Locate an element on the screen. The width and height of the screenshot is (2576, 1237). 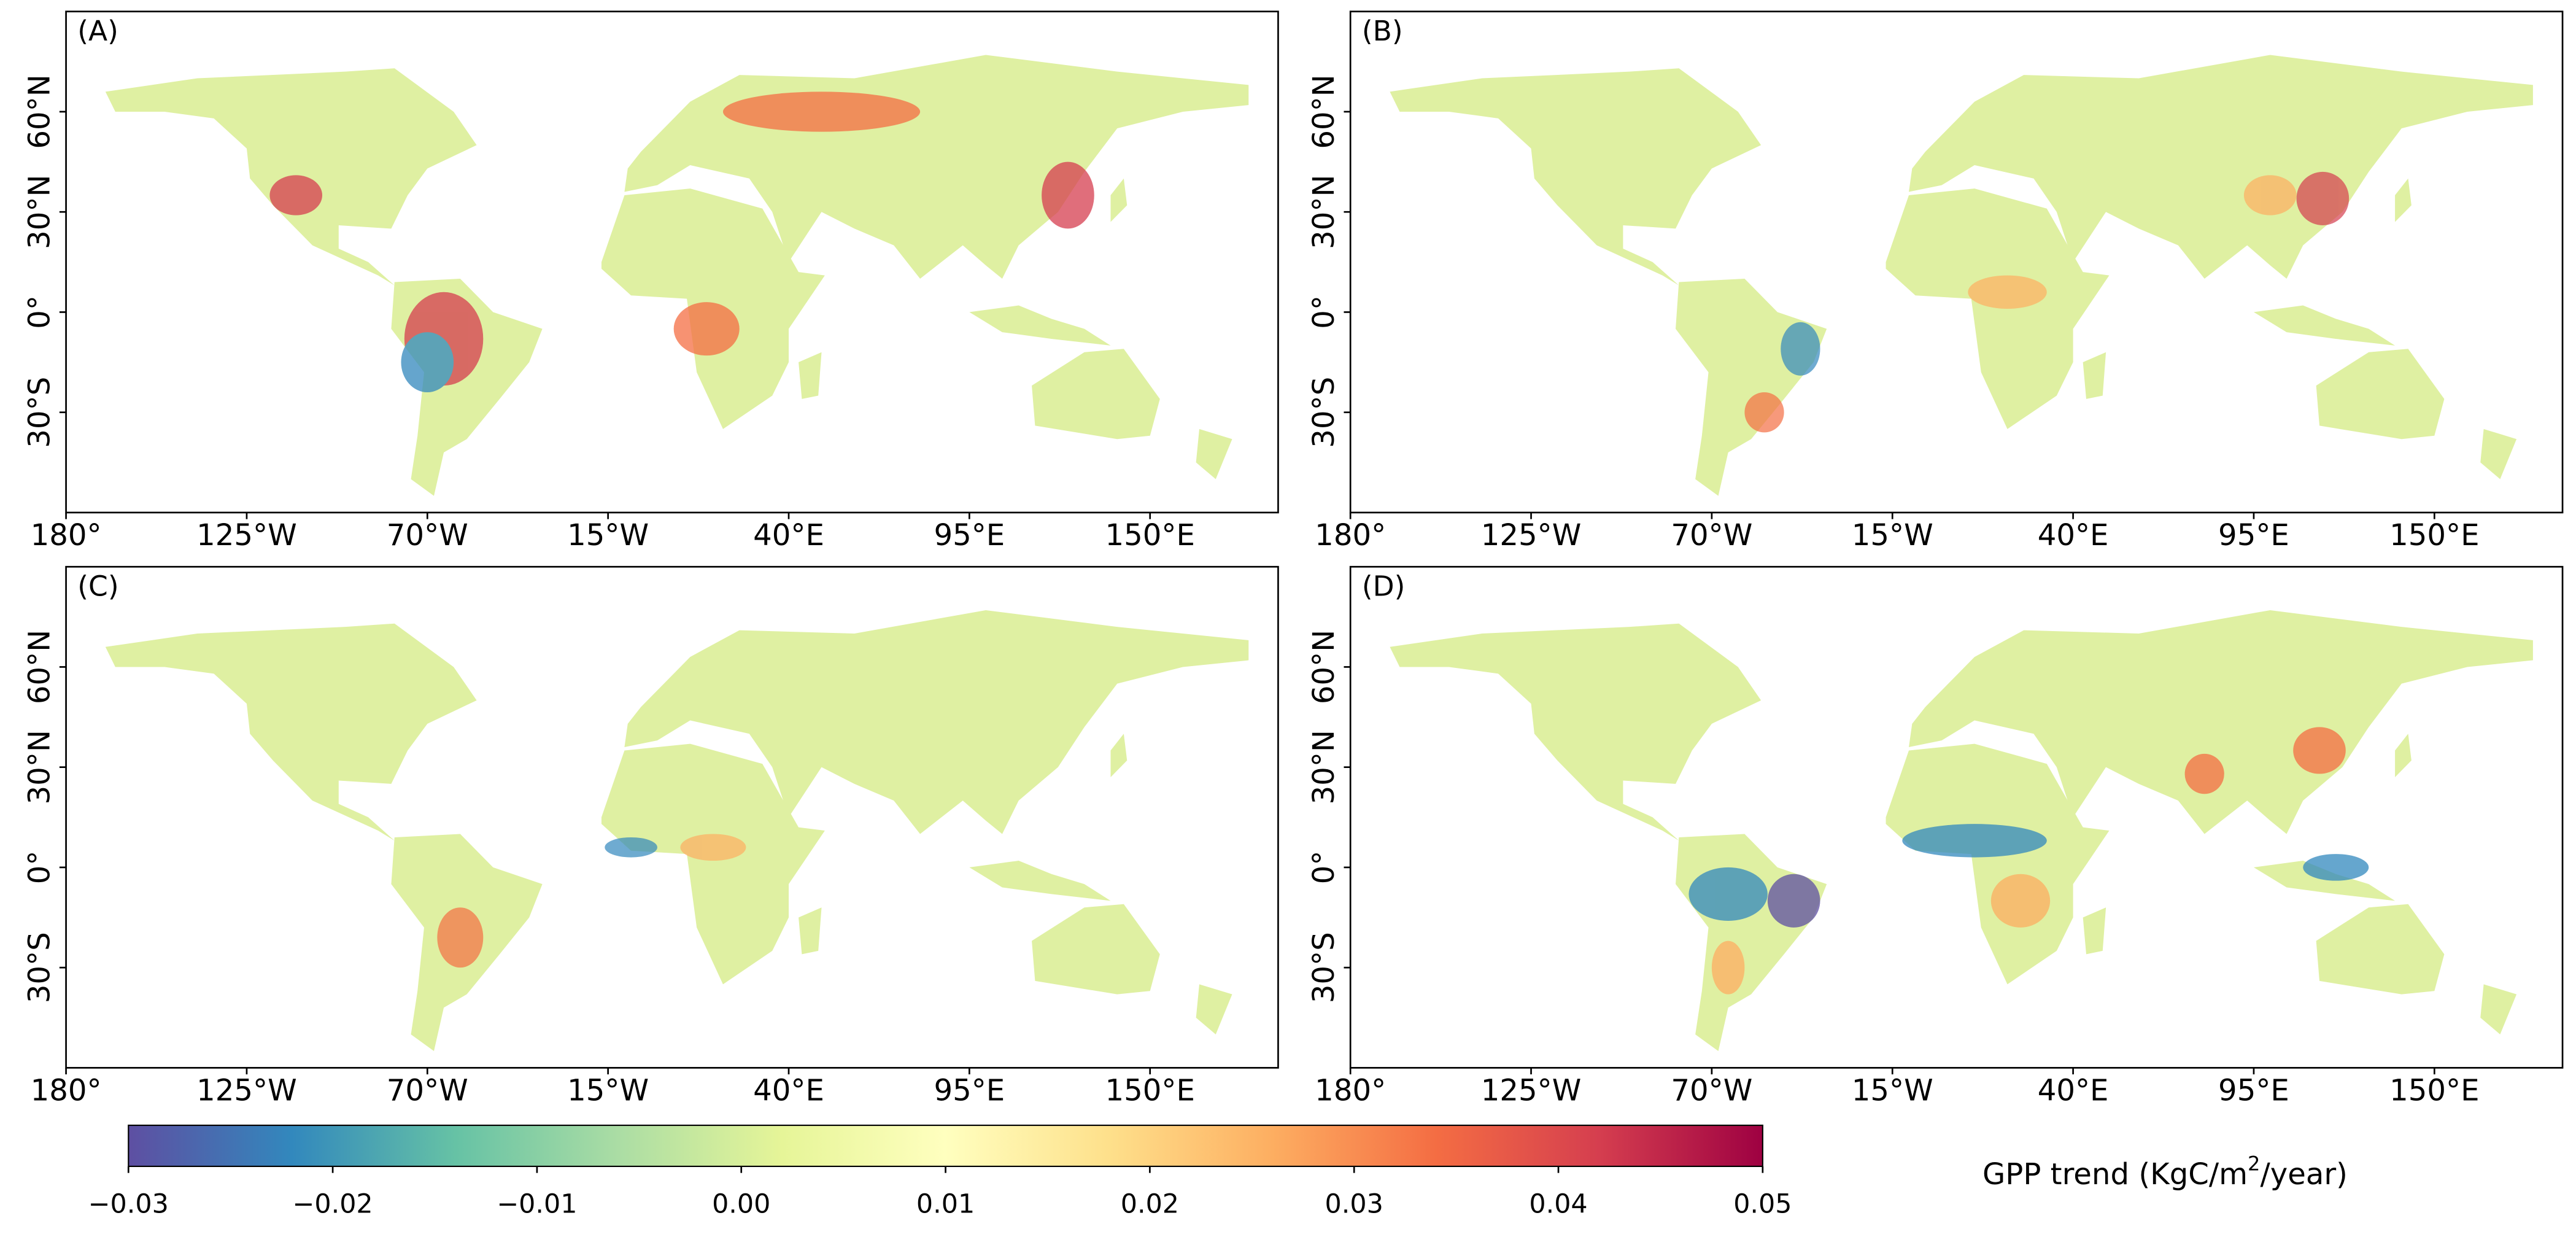
colorbar-label: GPP trend (KgC/m2/year) is located at coordinates (2165, 1172).